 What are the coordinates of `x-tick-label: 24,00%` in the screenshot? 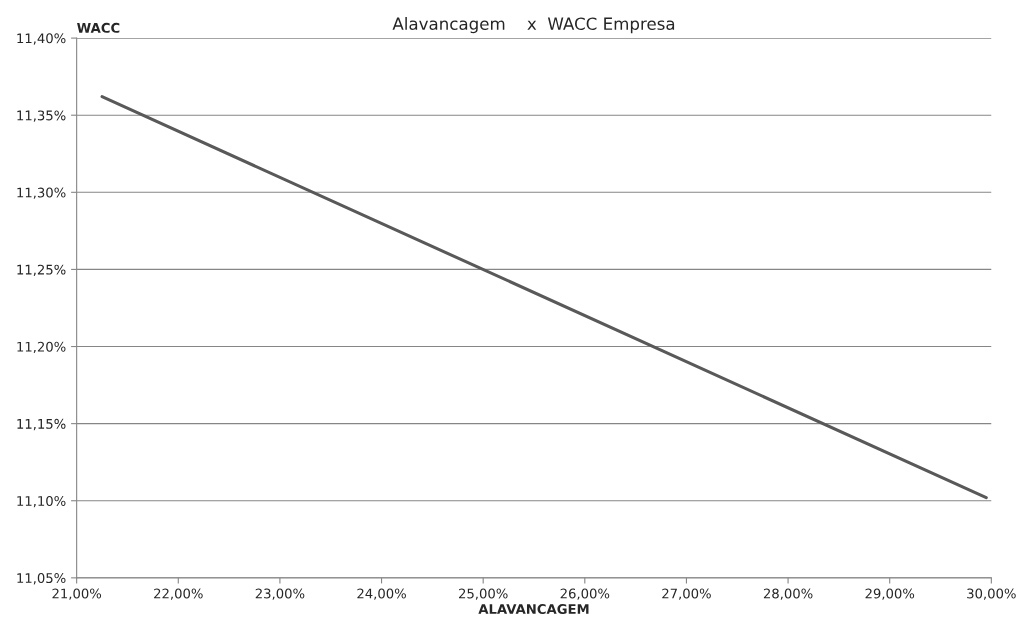 It's located at (381, 594).